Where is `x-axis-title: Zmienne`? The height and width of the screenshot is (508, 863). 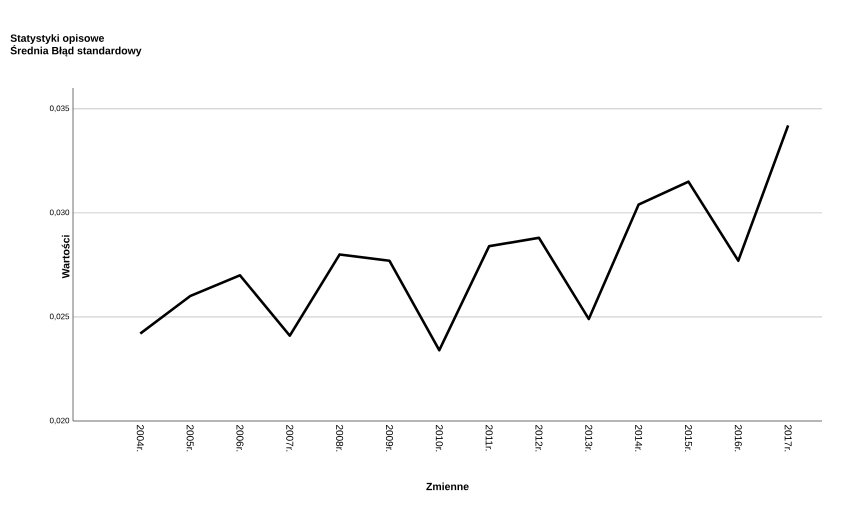
x-axis-title: Zmienne is located at coordinates (447, 486).